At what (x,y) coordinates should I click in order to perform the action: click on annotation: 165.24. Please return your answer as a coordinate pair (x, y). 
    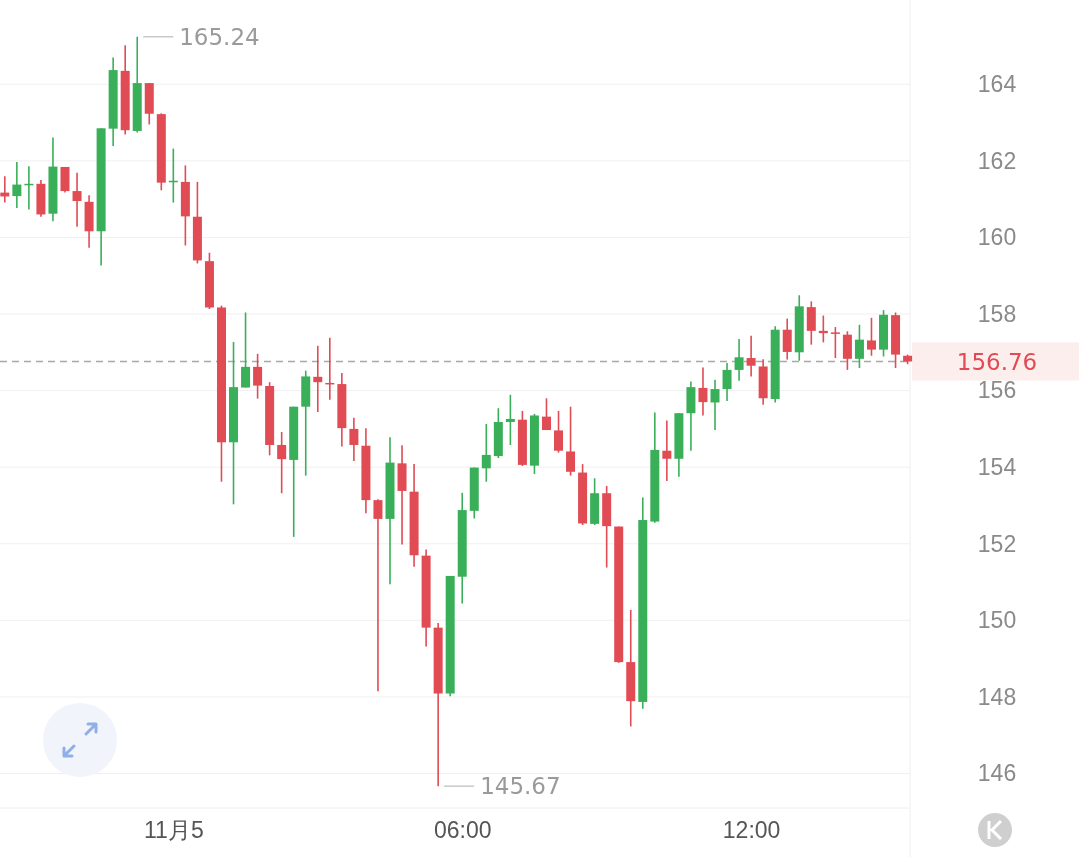
    Looking at the image, I should click on (219, 36).